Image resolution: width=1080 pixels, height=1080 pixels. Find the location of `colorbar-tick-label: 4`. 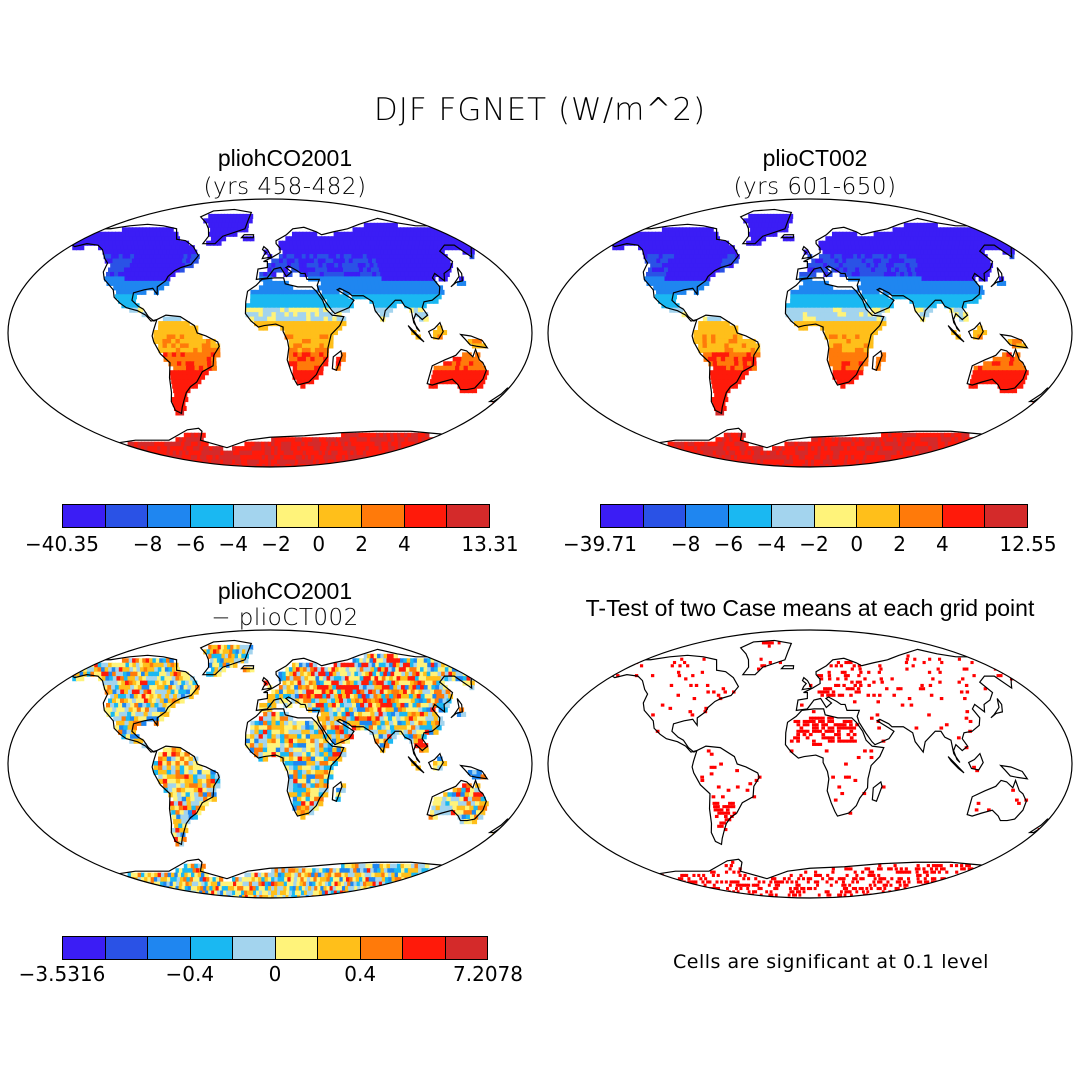

colorbar-tick-label: 4 is located at coordinates (404, 544).